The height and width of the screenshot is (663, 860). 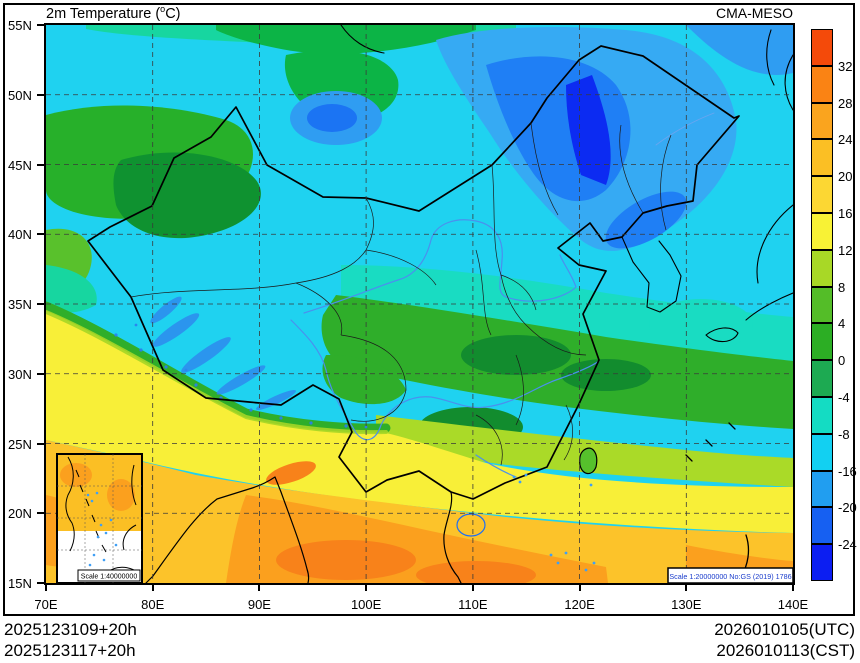 What do you see at coordinates (445, 380) in the screenshot?
I see `yangtze-river` at bounding box center [445, 380].